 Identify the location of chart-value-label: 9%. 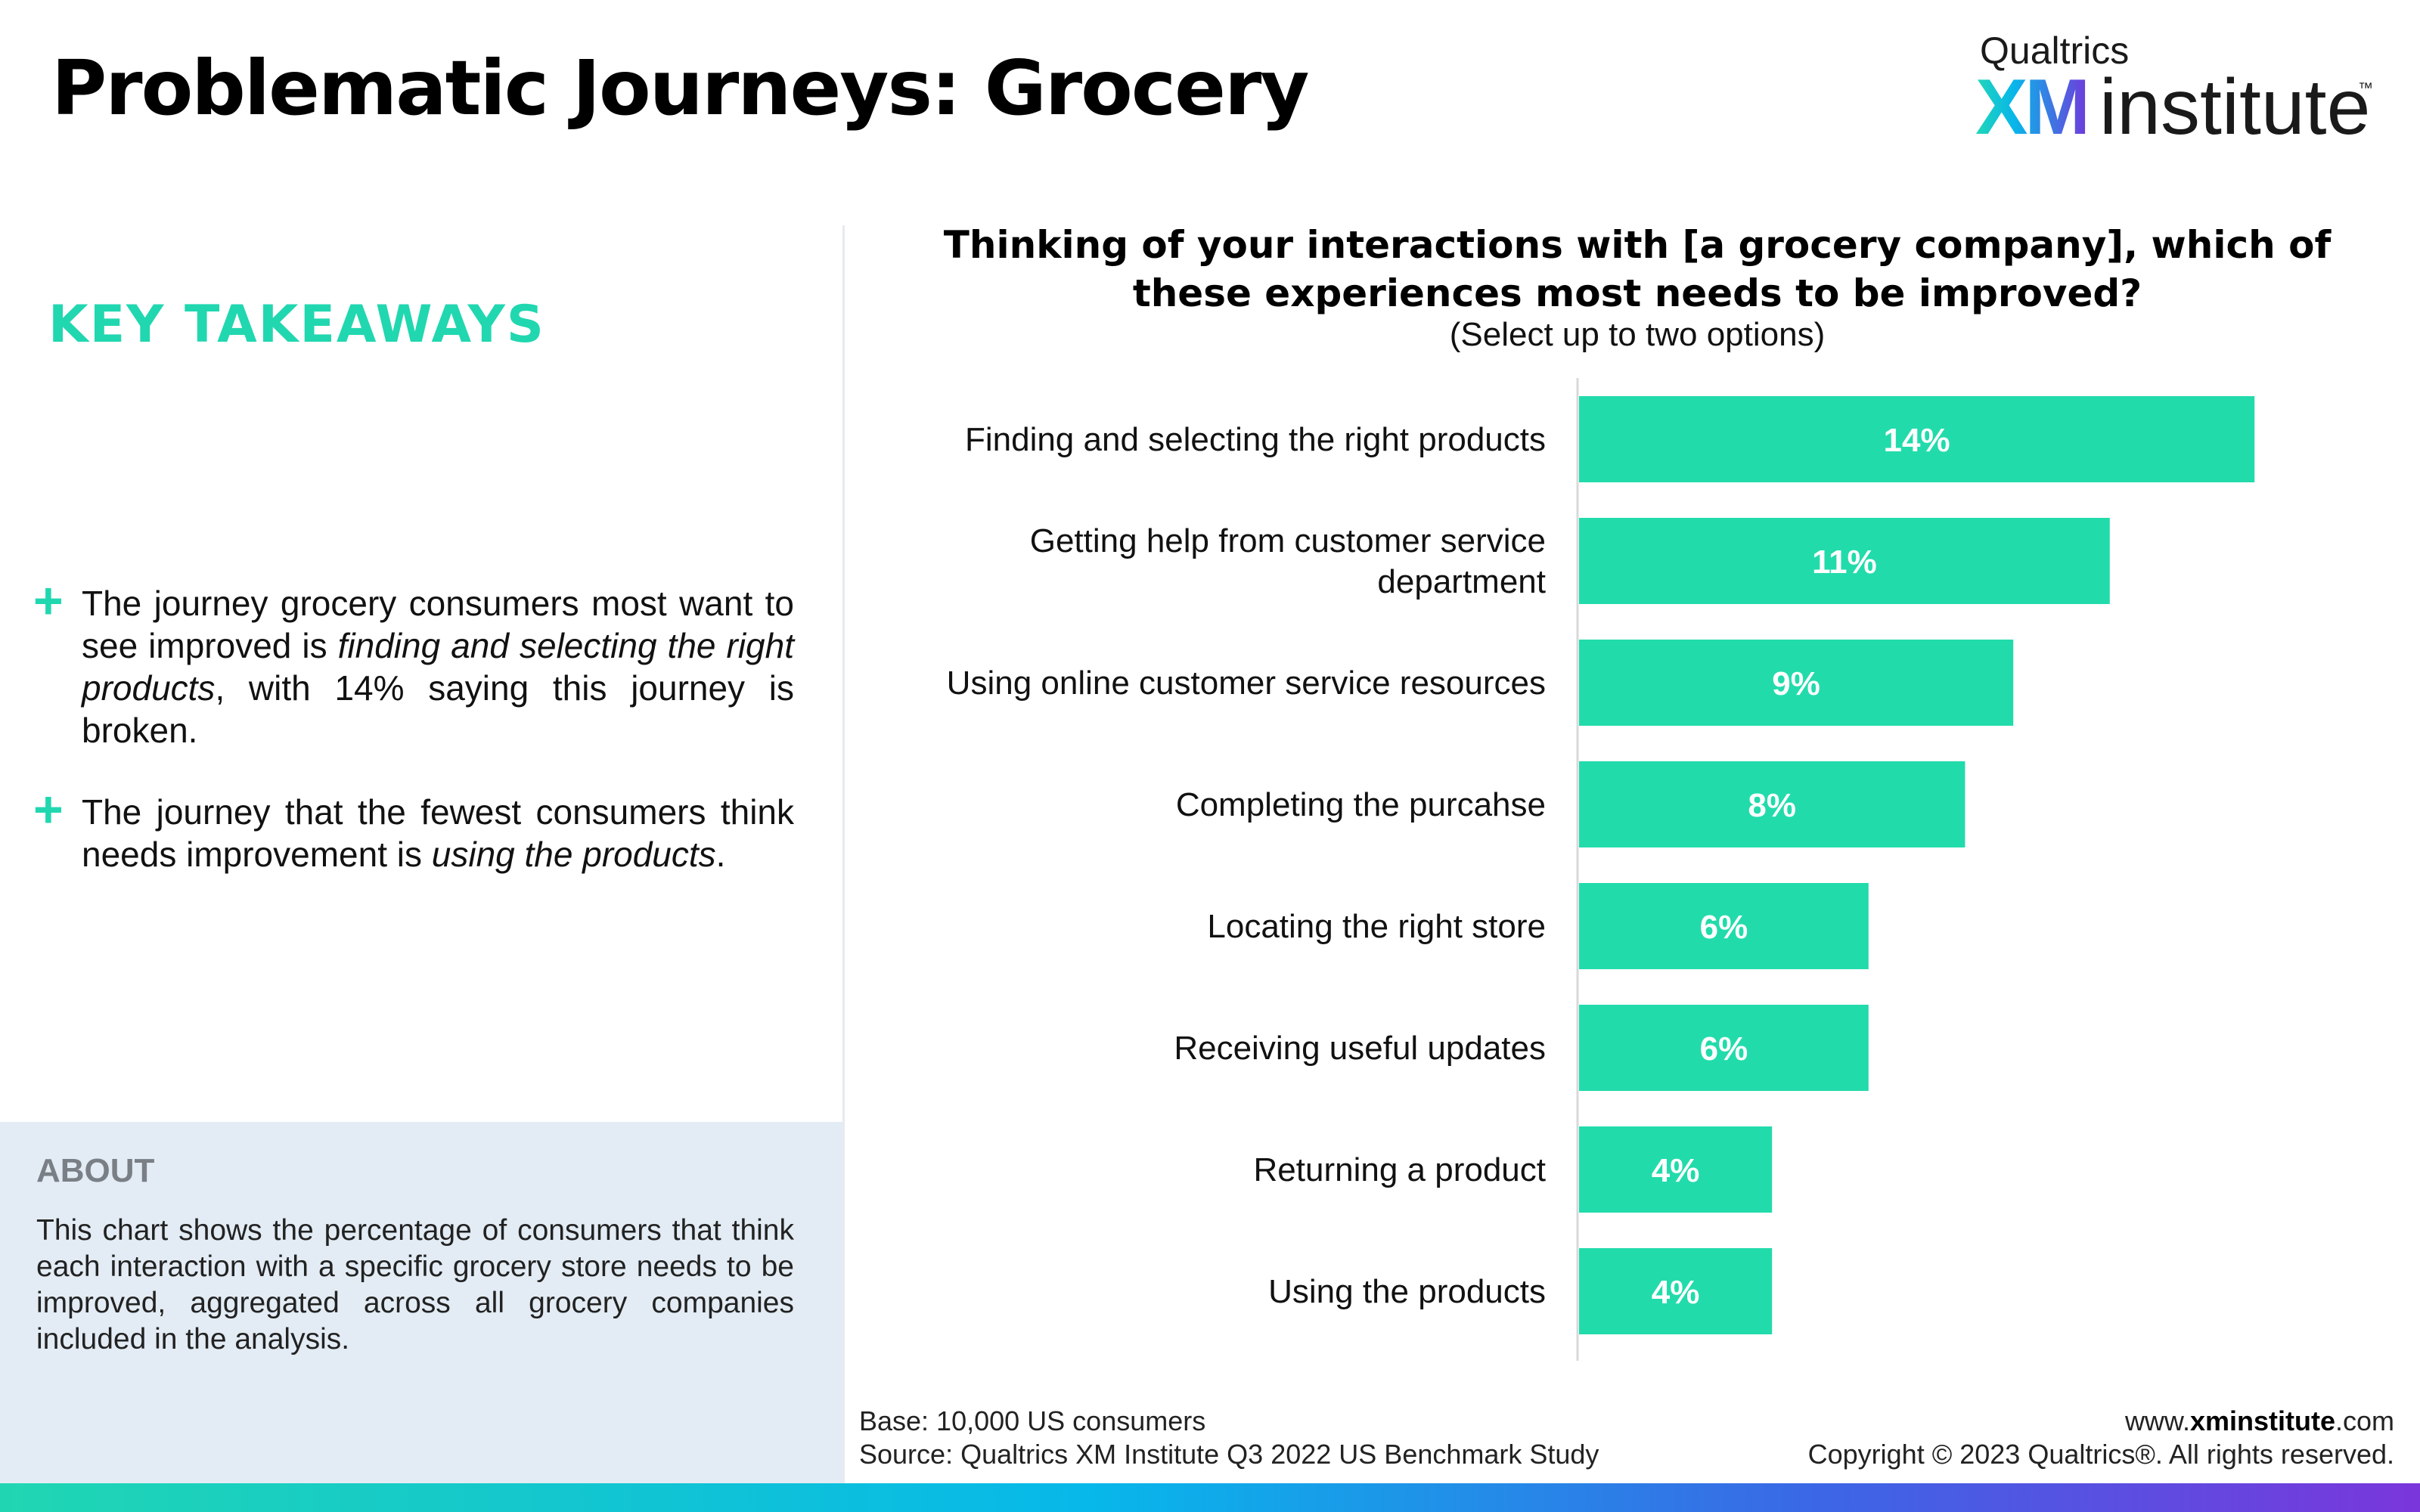
(1796, 683).